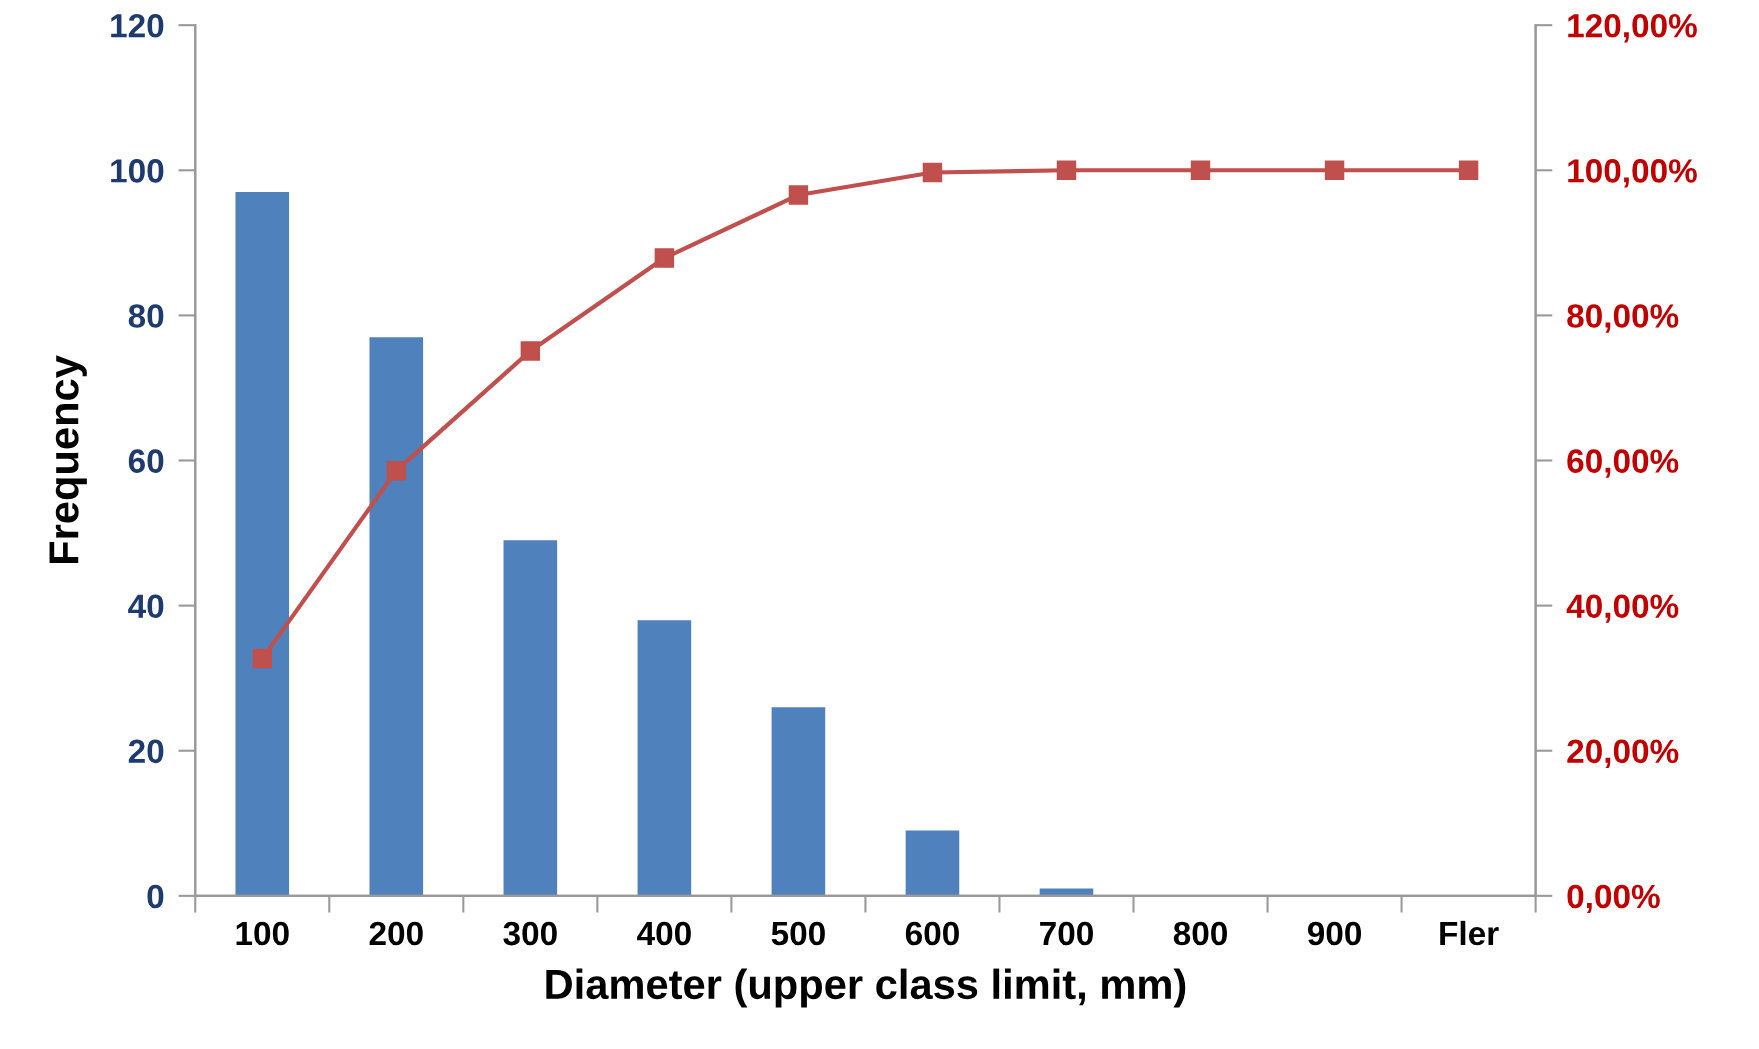 The image size is (1759, 1049). What do you see at coordinates (1623, 318) in the screenshot?
I see `y2-tick-label: 80,00%` at bounding box center [1623, 318].